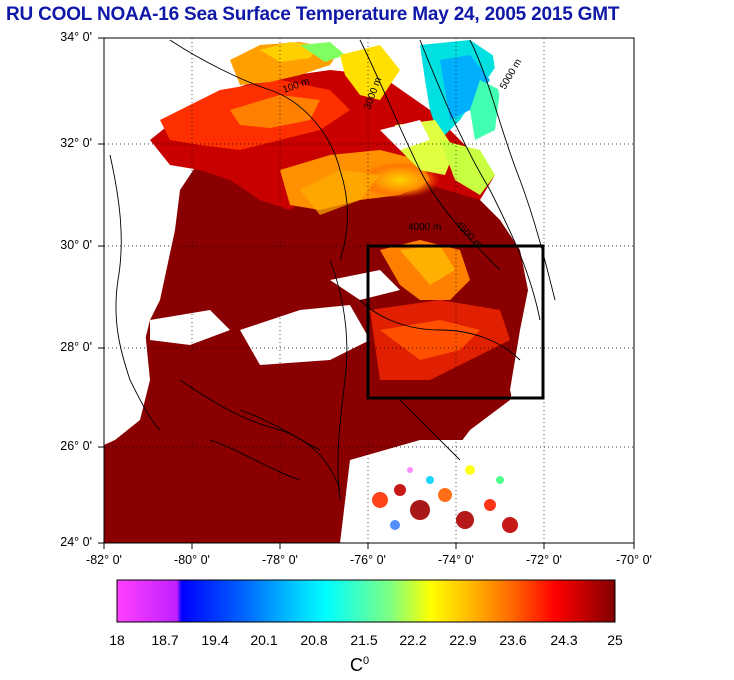 Image resolution: width=734 pixels, height=680 pixels. What do you see at coordinates (368, 560) in the screenshot?
I see `lon-tick-label: -76° 0'` at bounding box center [368, 560].